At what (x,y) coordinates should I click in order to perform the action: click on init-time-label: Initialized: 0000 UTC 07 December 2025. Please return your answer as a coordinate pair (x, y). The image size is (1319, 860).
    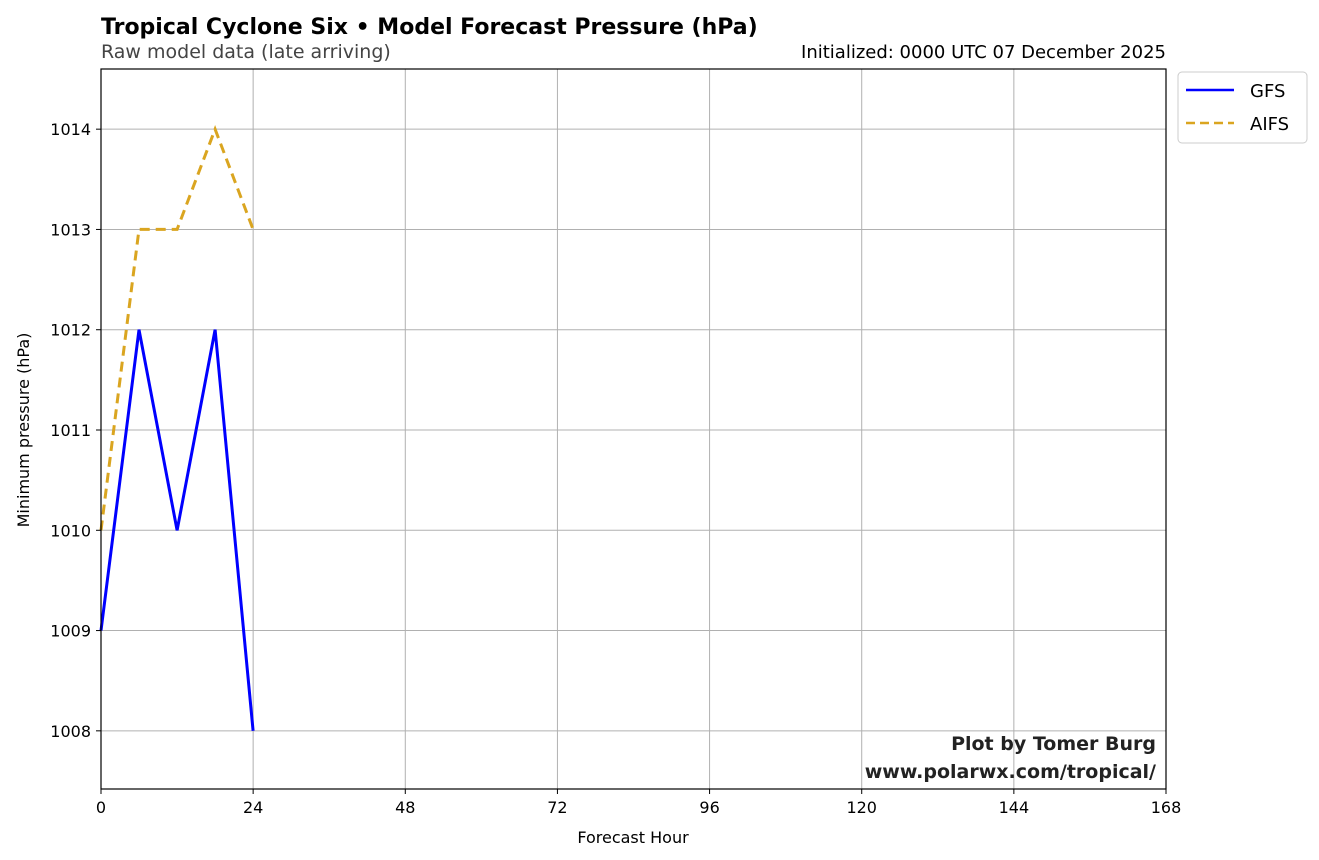
    Looking at the image, I should click on (983, 52).